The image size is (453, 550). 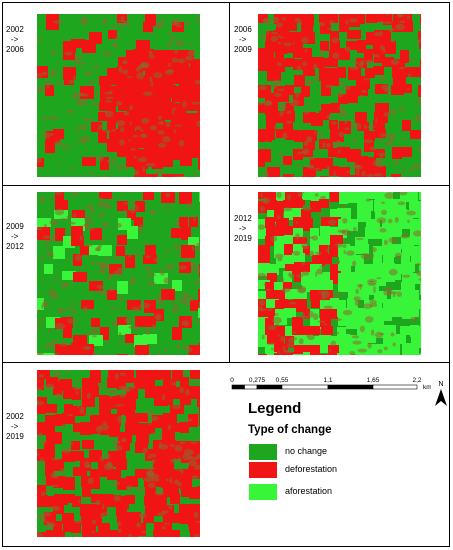 I want to click on legend-swatch-no-change, so click(x=263, y=452).